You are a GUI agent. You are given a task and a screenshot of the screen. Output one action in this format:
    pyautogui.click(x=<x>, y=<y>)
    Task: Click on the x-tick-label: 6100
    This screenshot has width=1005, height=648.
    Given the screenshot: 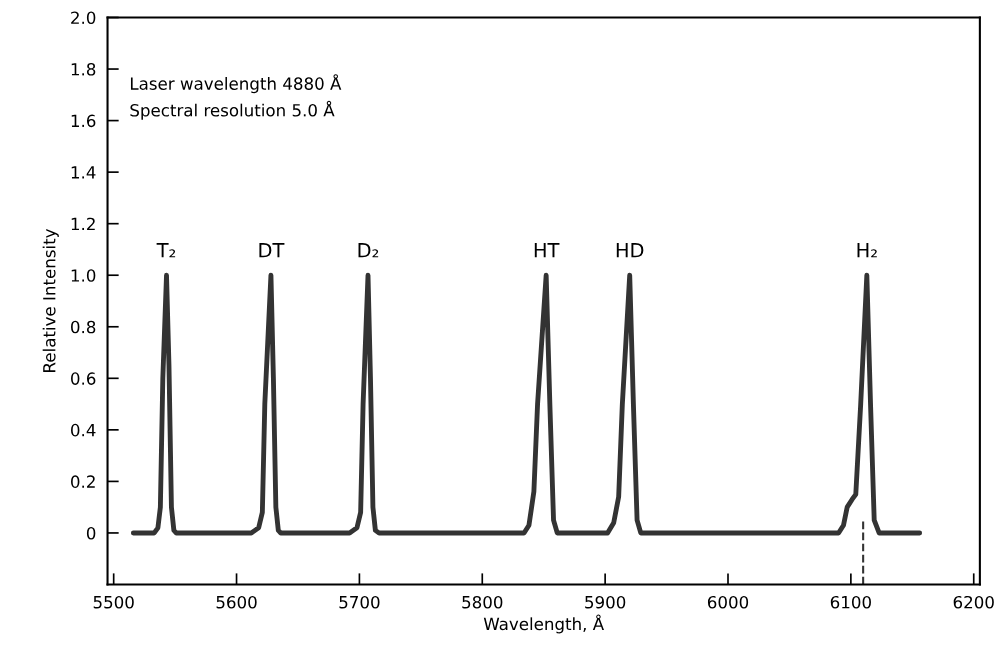 What is the action you would take?
    pyautogui.click(x=850, y=602)
    